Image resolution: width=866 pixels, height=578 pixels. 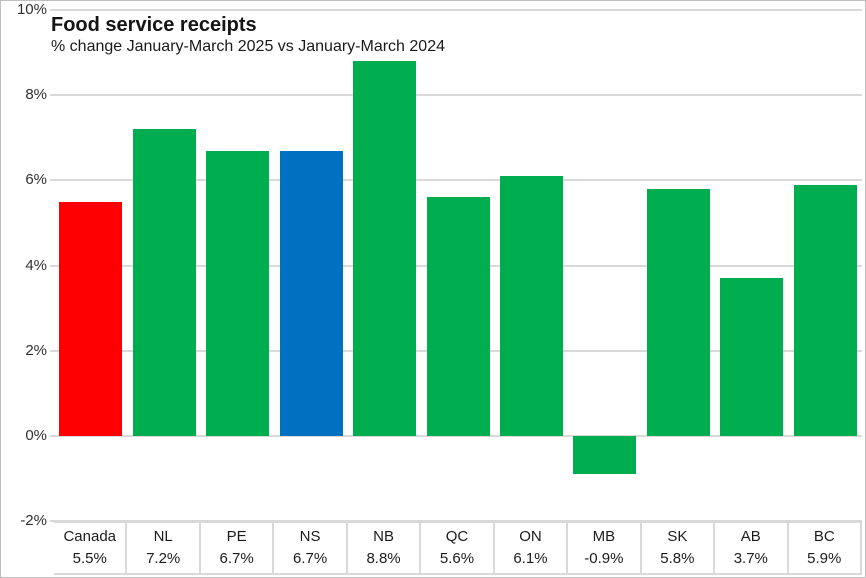 I want to click on category-value: 8.8%, so click(x=383, y=558).